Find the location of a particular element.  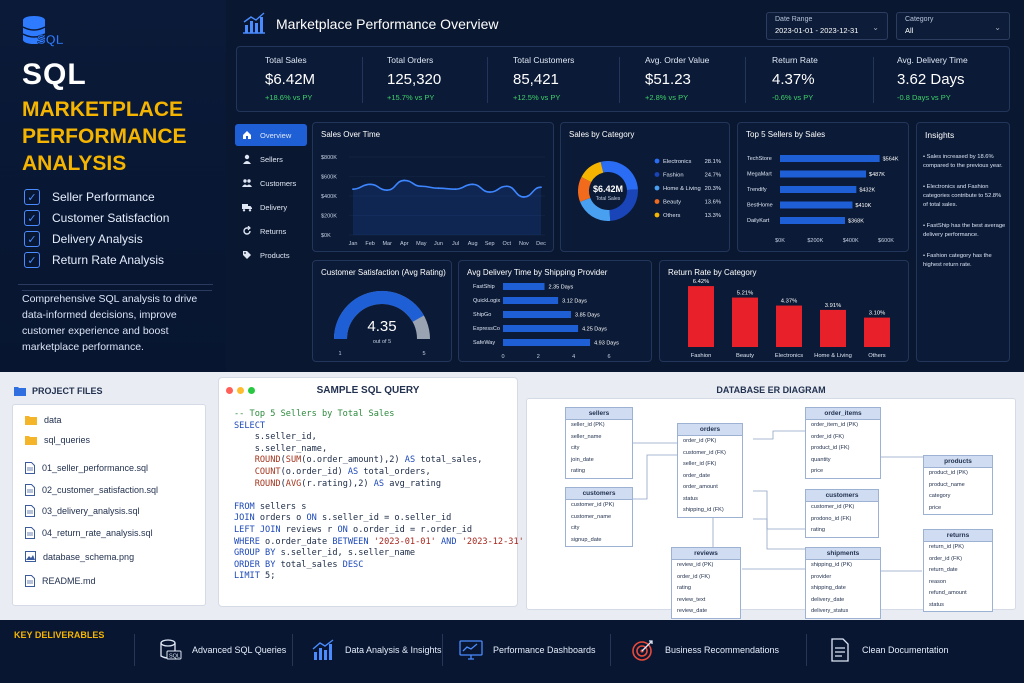

file-item-data: data is located at coordinates (43, 420).